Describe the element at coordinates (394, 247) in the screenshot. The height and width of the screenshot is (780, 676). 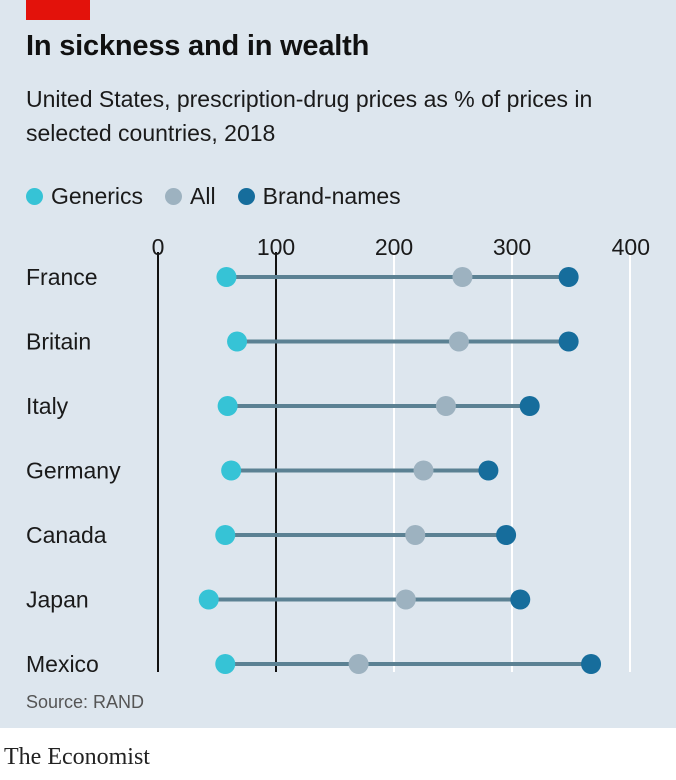
I see `x-tick-label-200: 200` at that location.